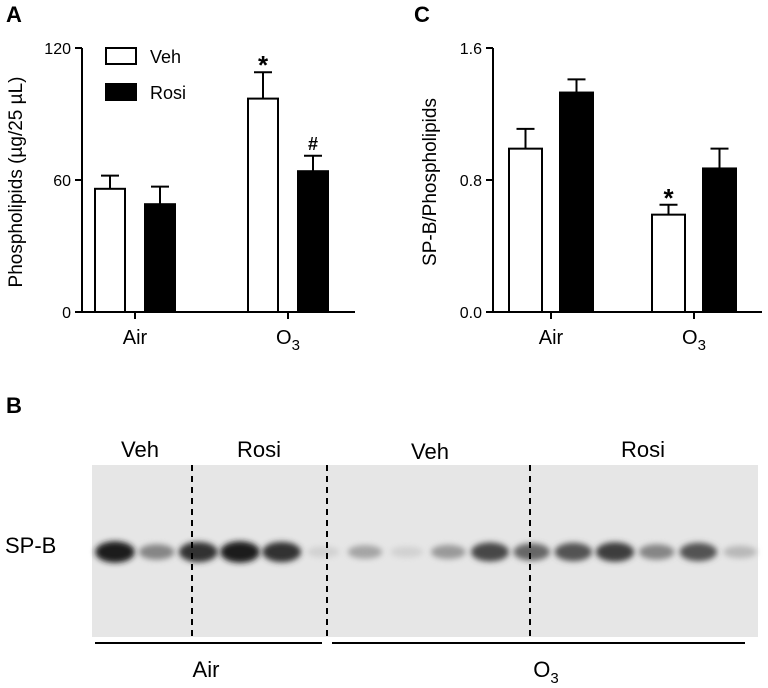 The height and width of the screenshot is (688, 768). Describe the element at coordinates (121, 92) in the screenshot. I see `legend-swatch-rosi` at that location.